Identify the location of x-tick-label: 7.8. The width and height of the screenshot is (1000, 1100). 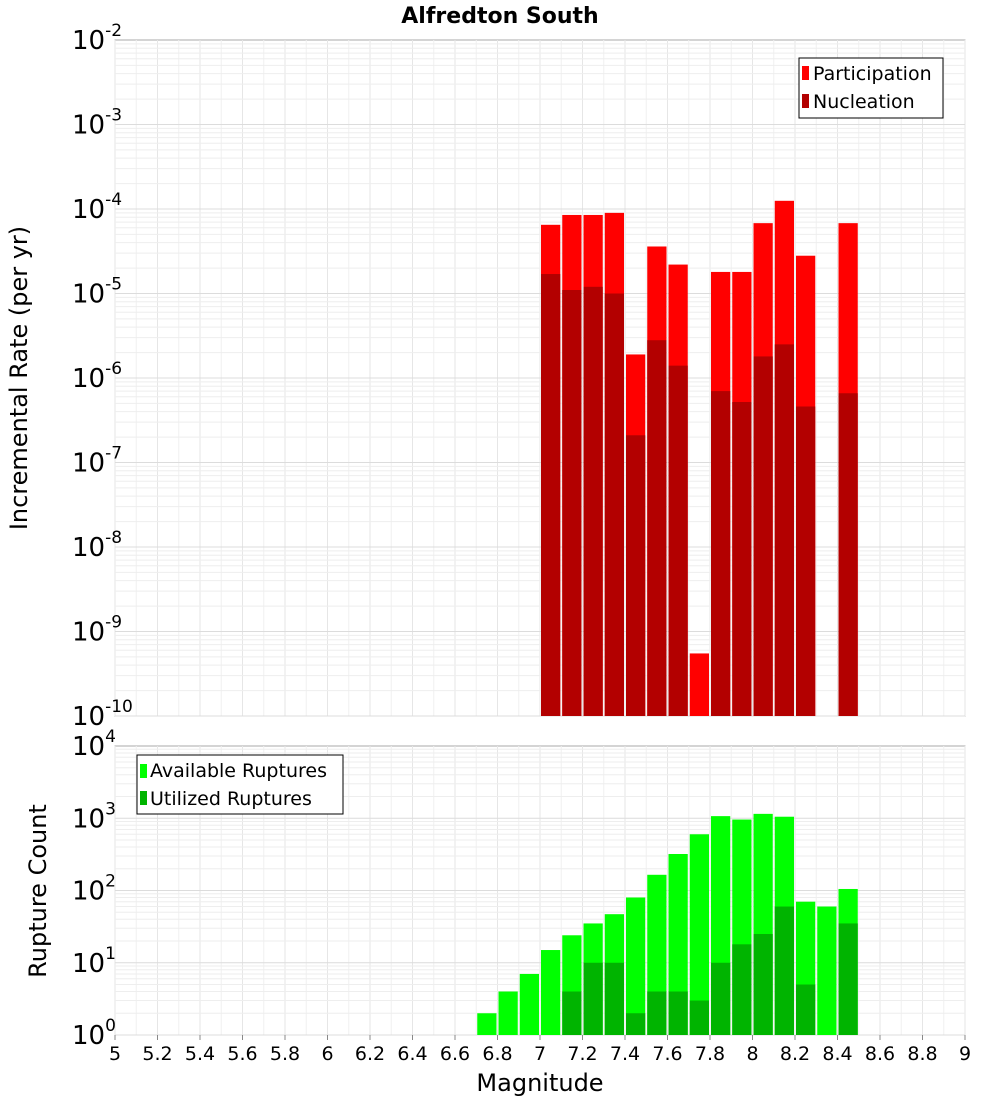
(710, 1054).